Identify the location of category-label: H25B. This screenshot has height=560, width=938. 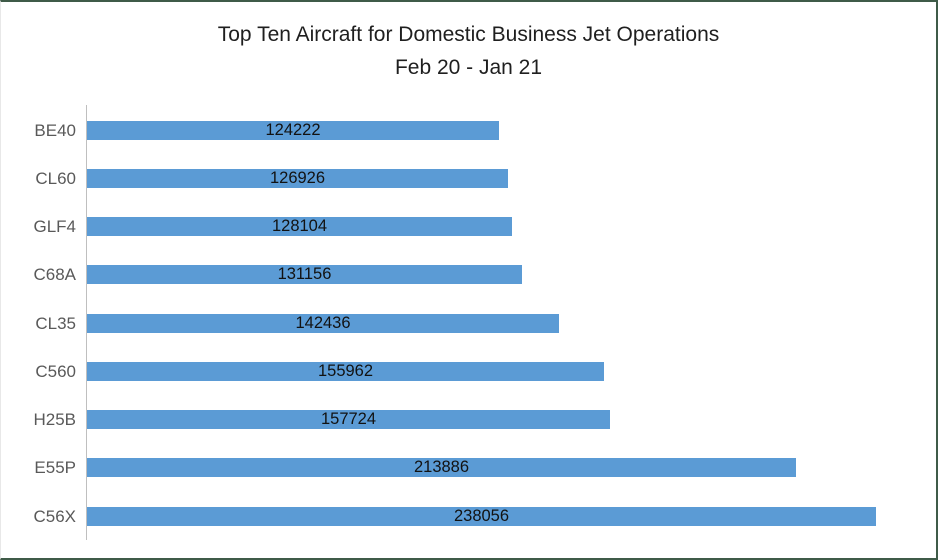
(54, 419).